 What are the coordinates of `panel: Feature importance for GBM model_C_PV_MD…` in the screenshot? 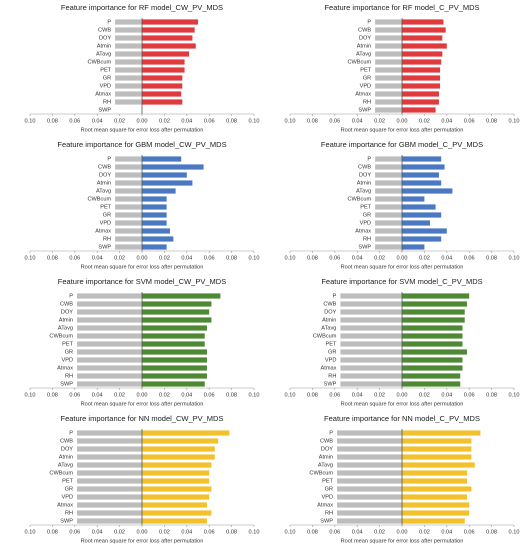 It's located at (402, 205).